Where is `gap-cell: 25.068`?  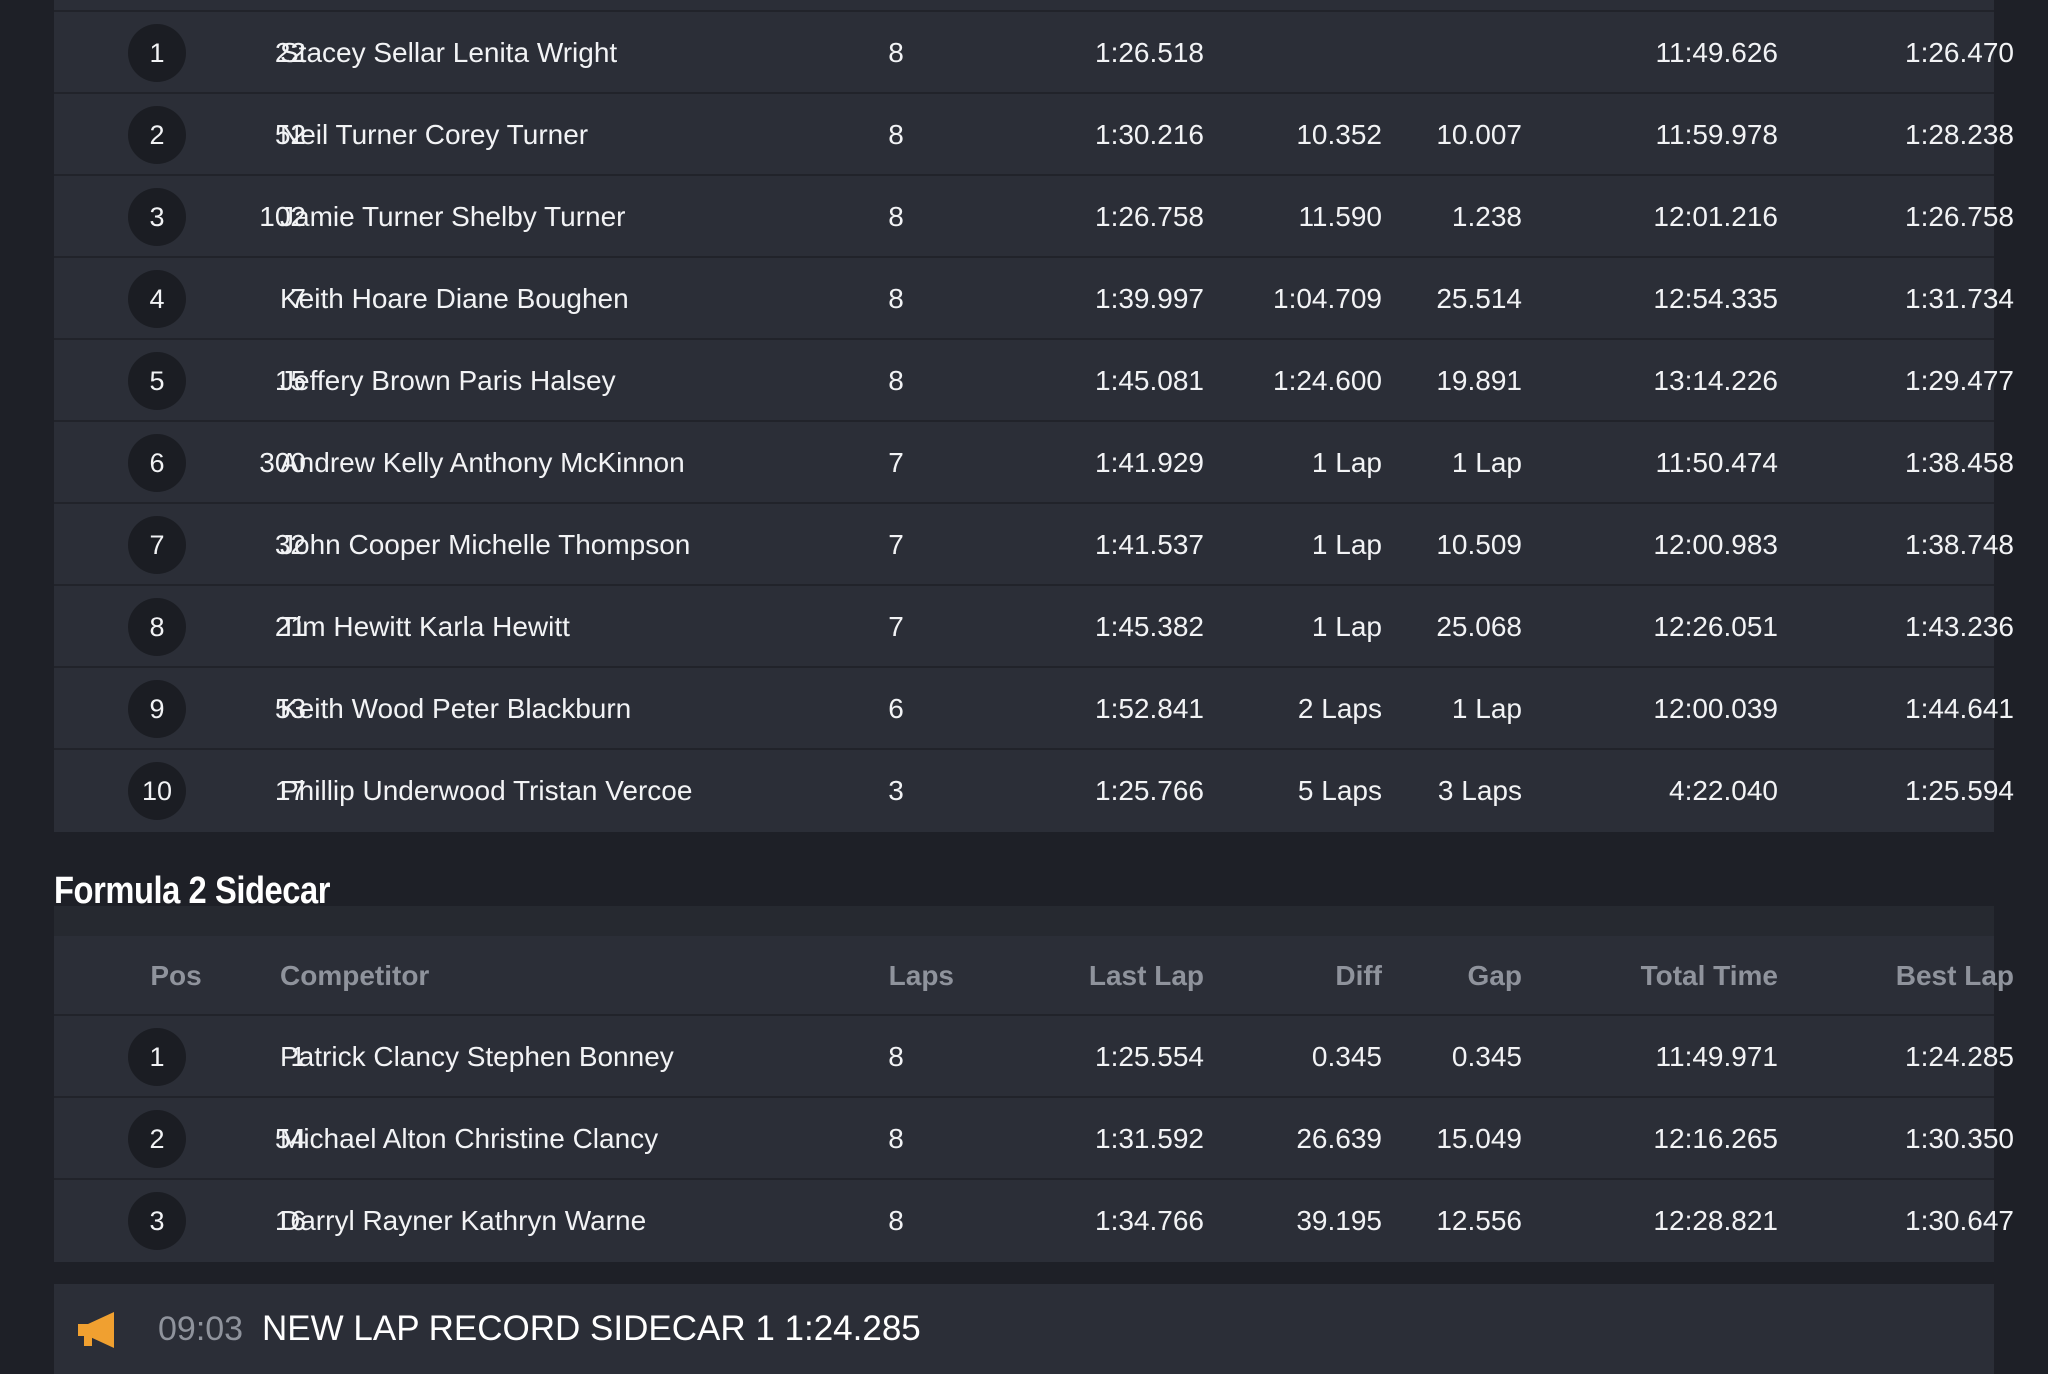 gap-cell: 25.068 is located at coordinates (1479, 626).